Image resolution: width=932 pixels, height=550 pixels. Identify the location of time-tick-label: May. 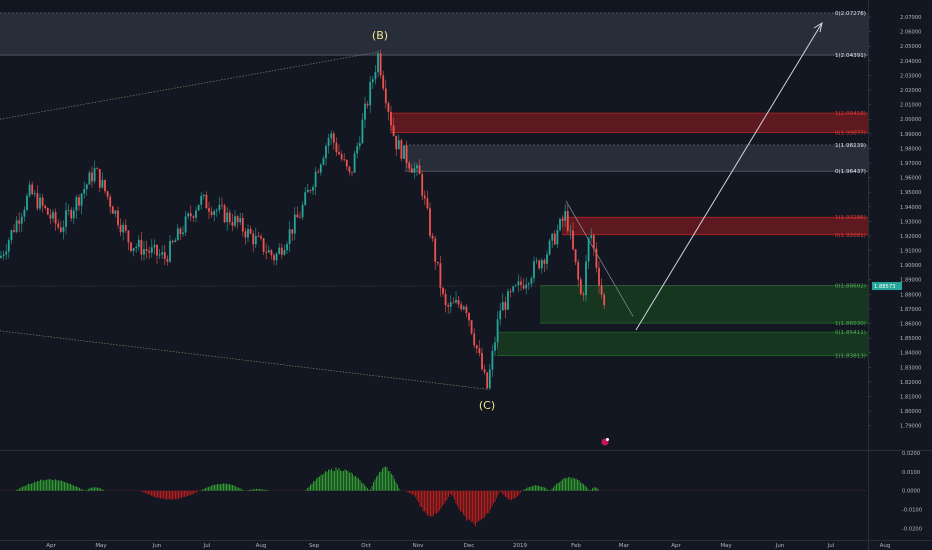
(726, 546).